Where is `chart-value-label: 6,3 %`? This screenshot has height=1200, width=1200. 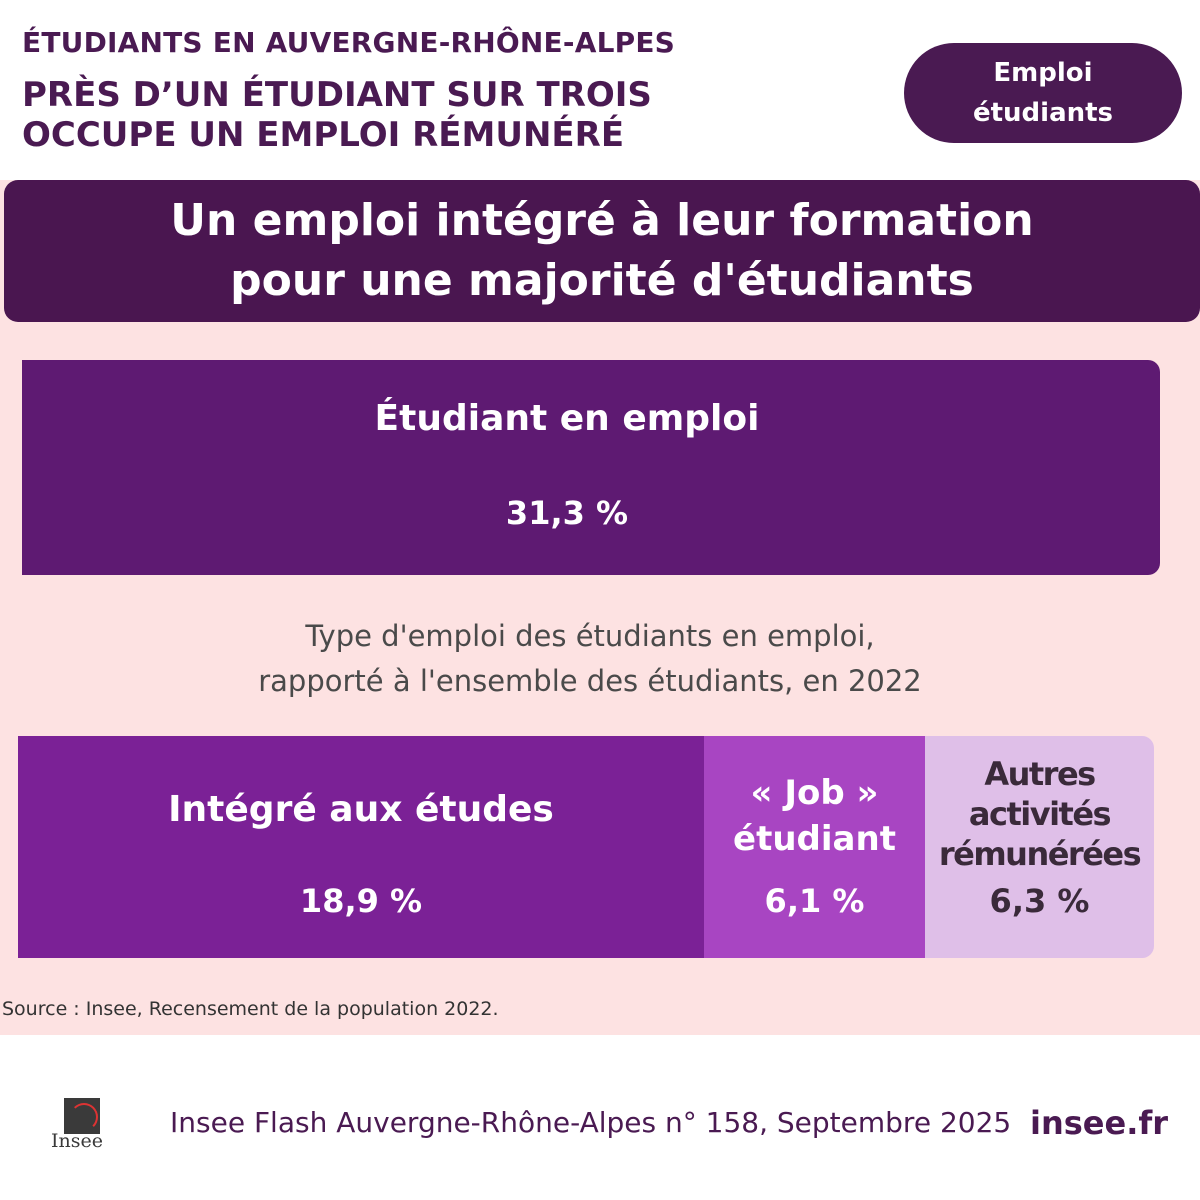 chart-value-label: 6,3 % is located at coordinates (1039, 901).